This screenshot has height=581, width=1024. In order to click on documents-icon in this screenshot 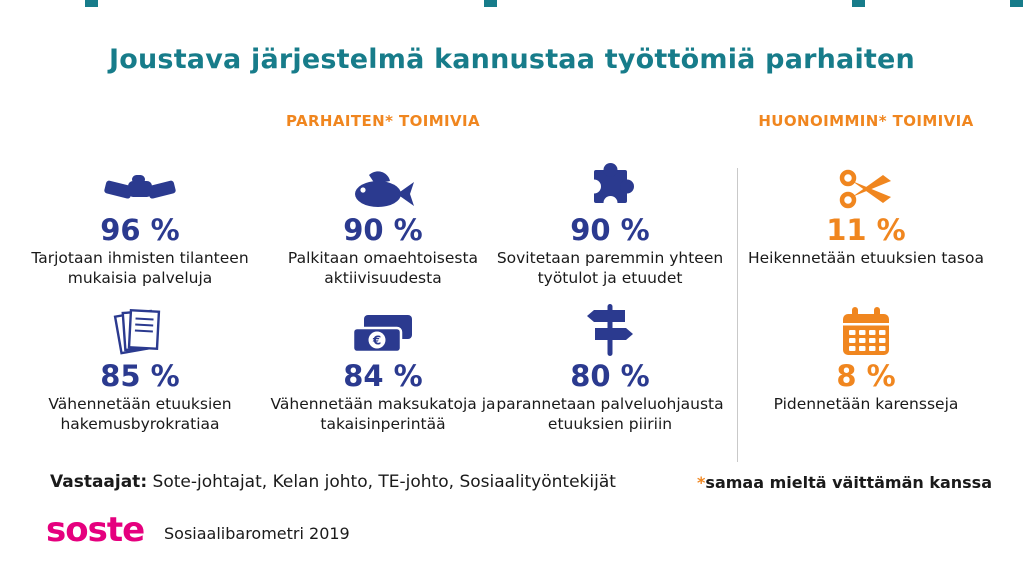, I will do `click(140, 328)`.